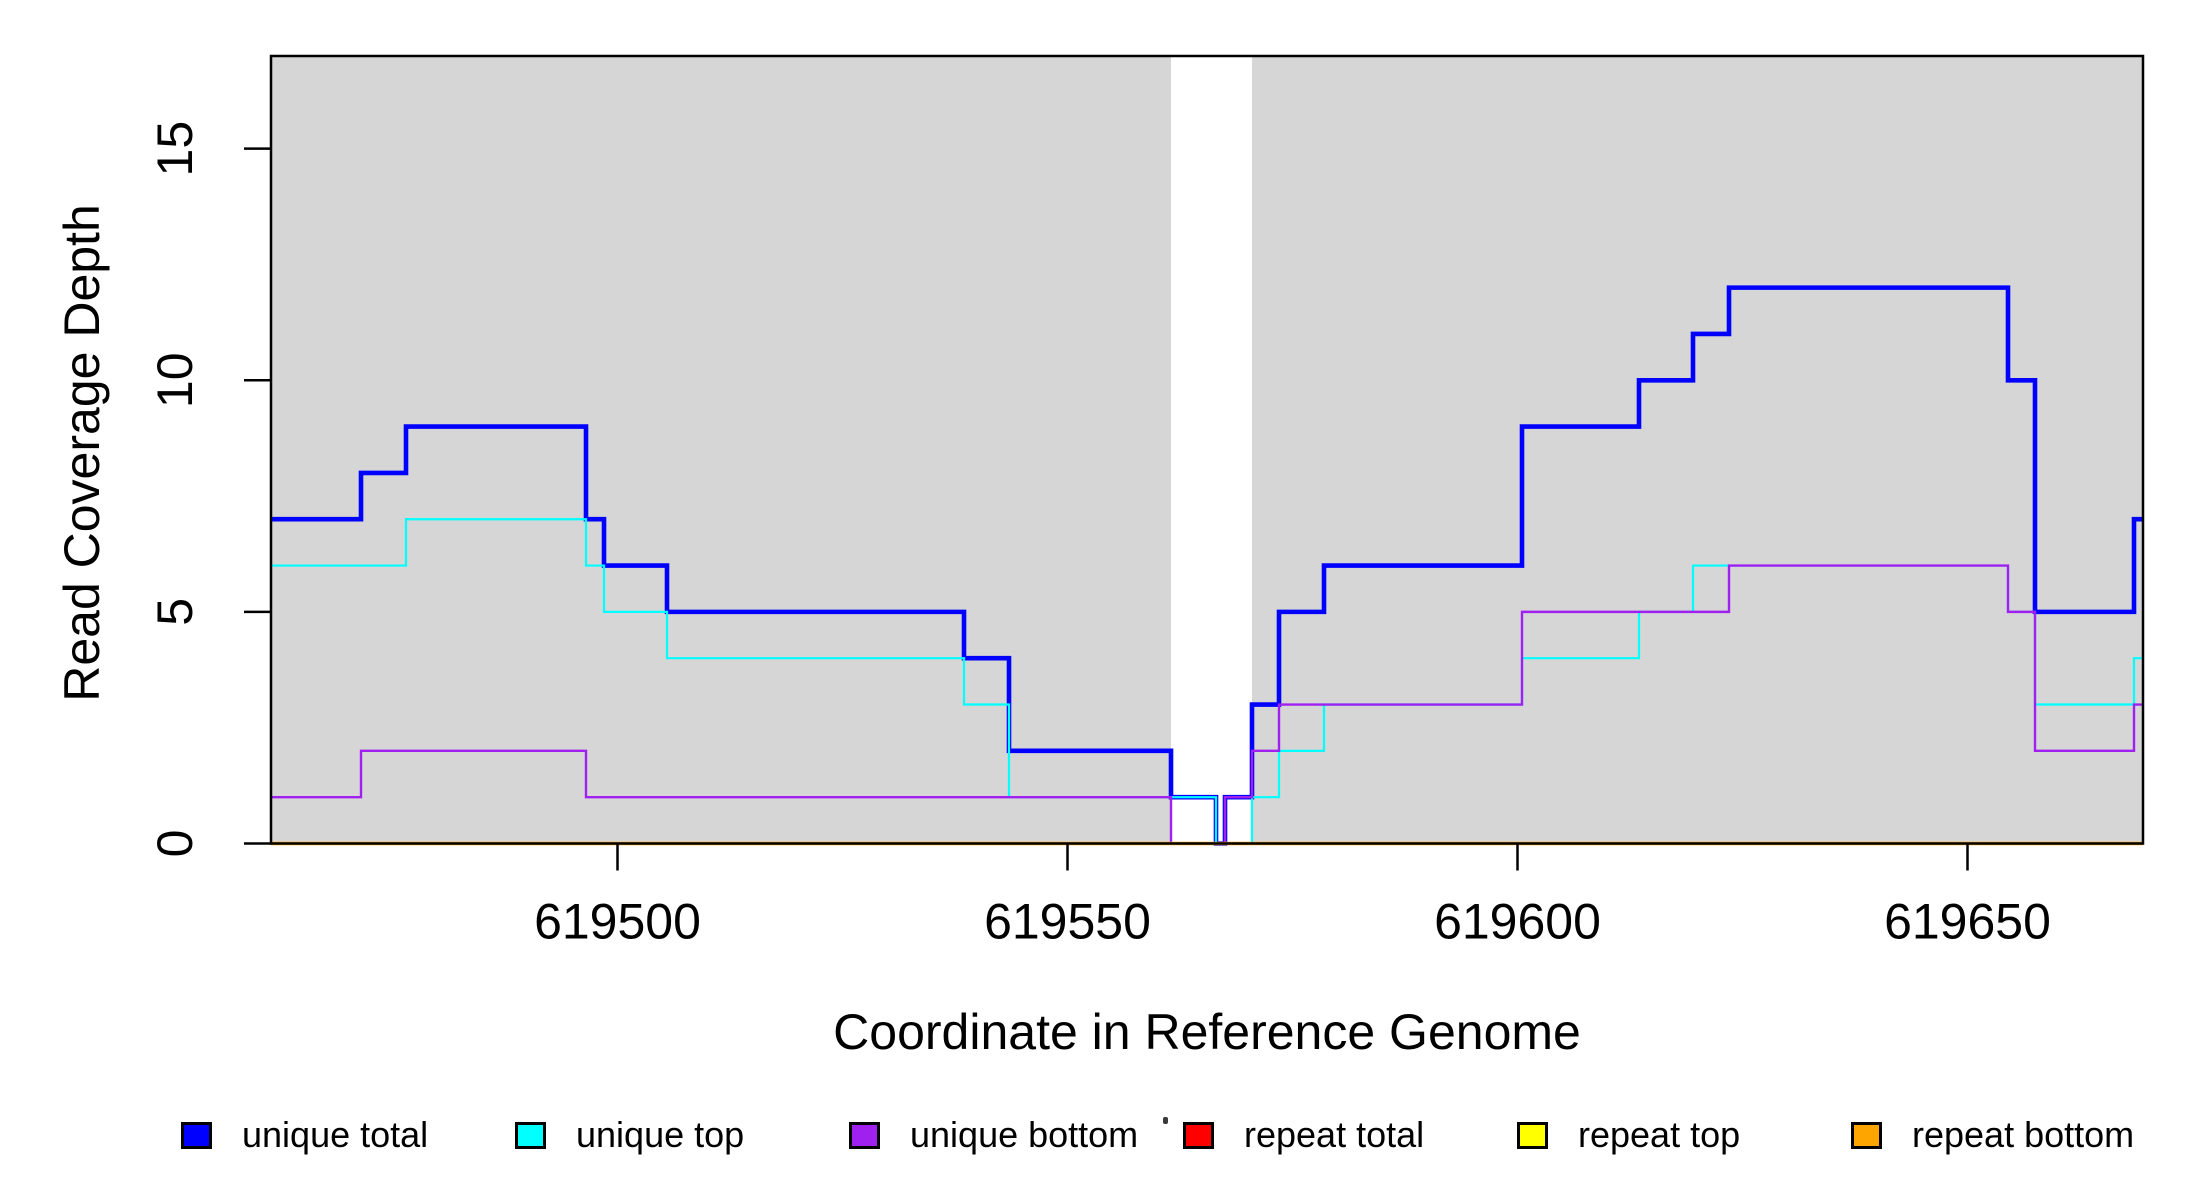  What do you see at coordinates (335, 1134) in the screenshot?
I see `legend-label: unique total` at bounding box center [335, 1134].